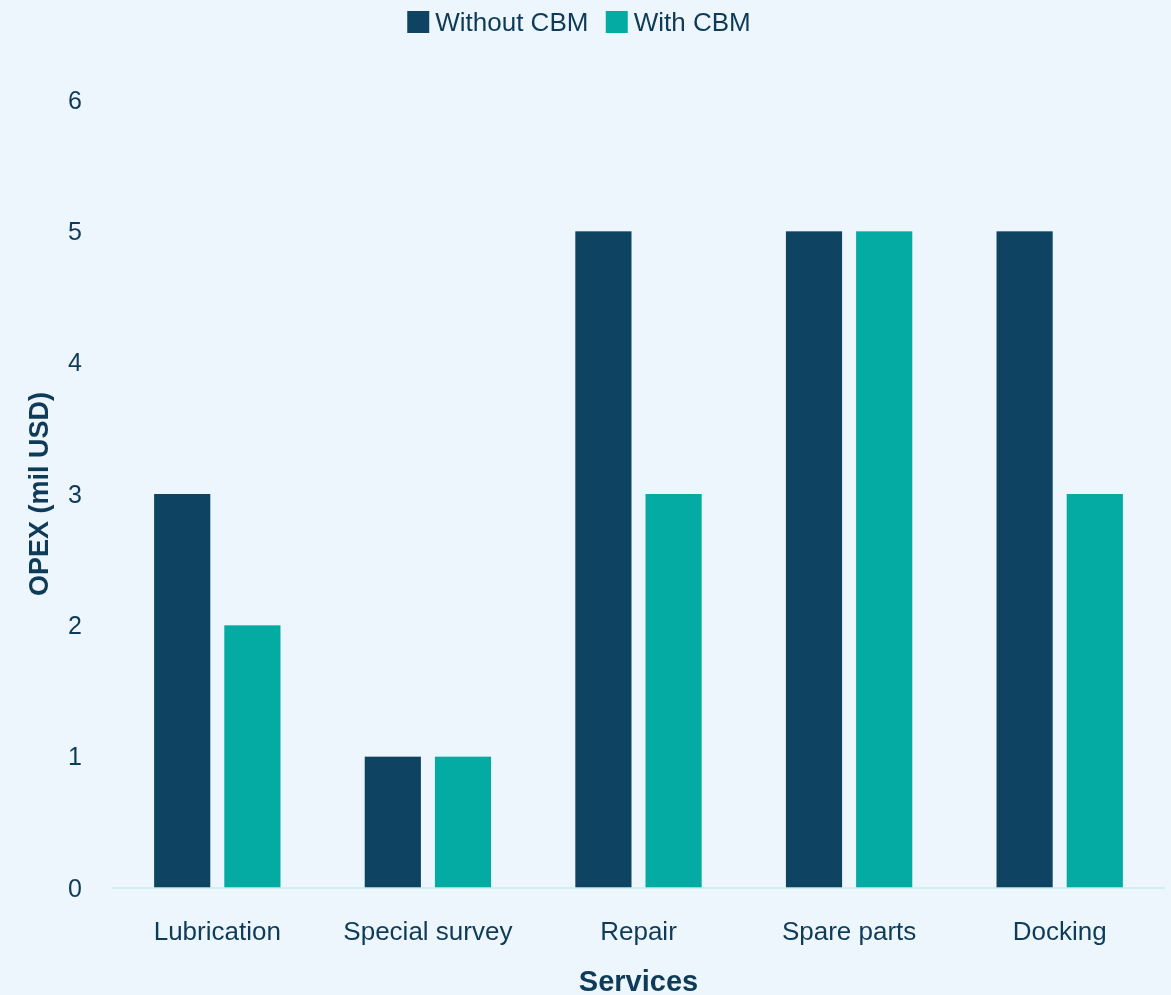  What do you see at coordinates (75, 493) in the screenshot?
I see `y-tick-label: 3` at bounding box center [75, 493].